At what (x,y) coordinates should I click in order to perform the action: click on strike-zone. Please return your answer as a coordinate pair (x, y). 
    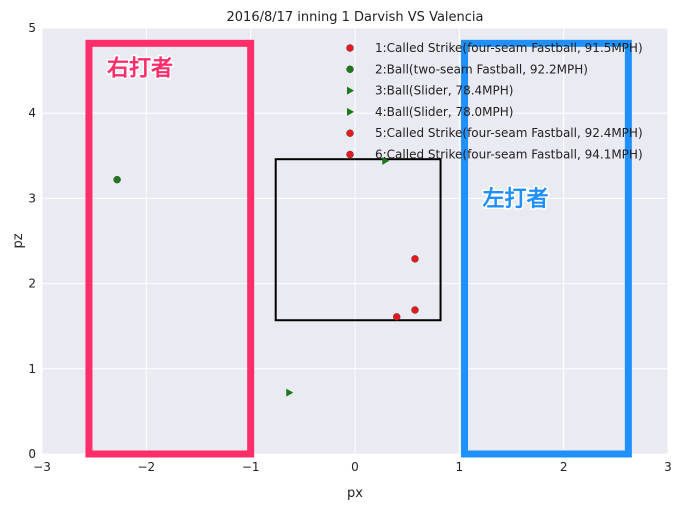
    Looking at the image, I should click on (358, 240).